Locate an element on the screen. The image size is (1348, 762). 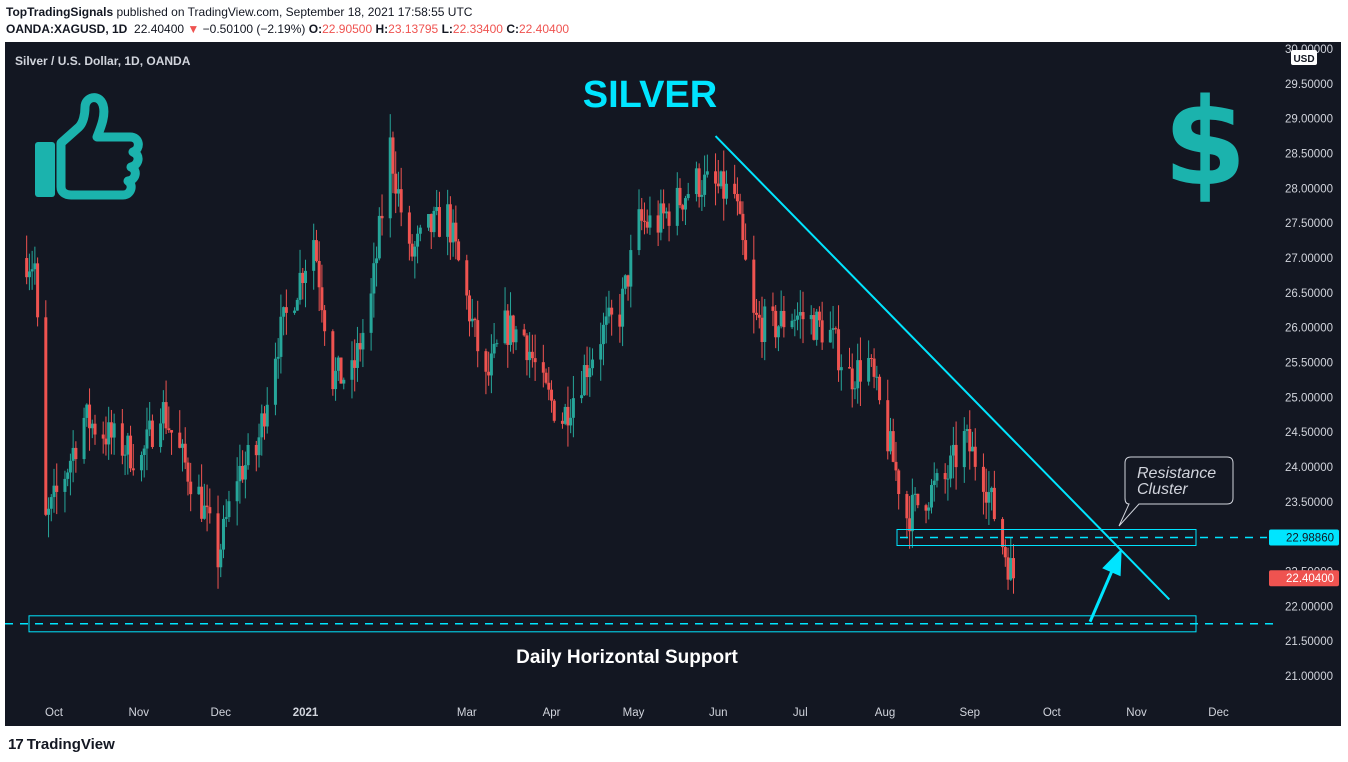
low-label: L: is located at coordinates (447, 29).